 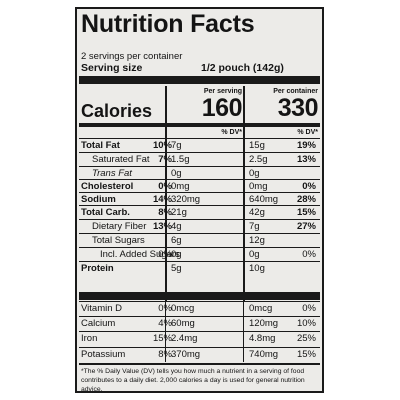 What do you see at coordinates (199, 186) in the screenshot?
I see `nutrient-row: Cholesterol 0mg 0% 0mg 0%` at bounding box center [199, 186].